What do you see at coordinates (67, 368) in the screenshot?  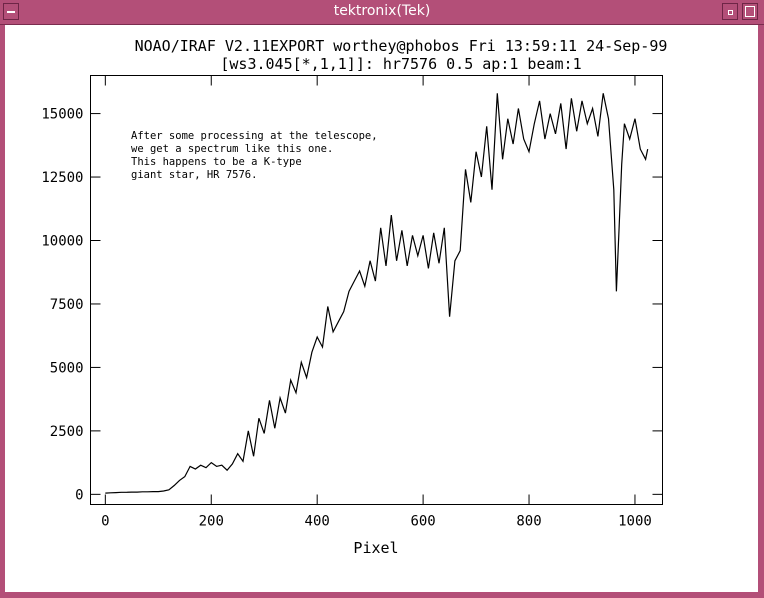 I see `y-tick-label: 5000` at bounding box center [67, 368].